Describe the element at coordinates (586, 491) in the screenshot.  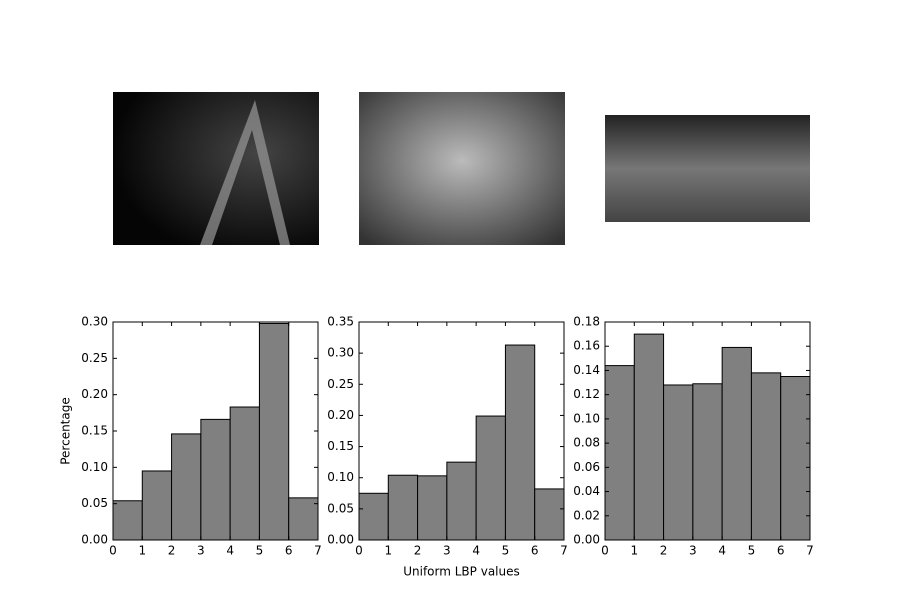
I see `y-tick-label: 0.04` at that location.